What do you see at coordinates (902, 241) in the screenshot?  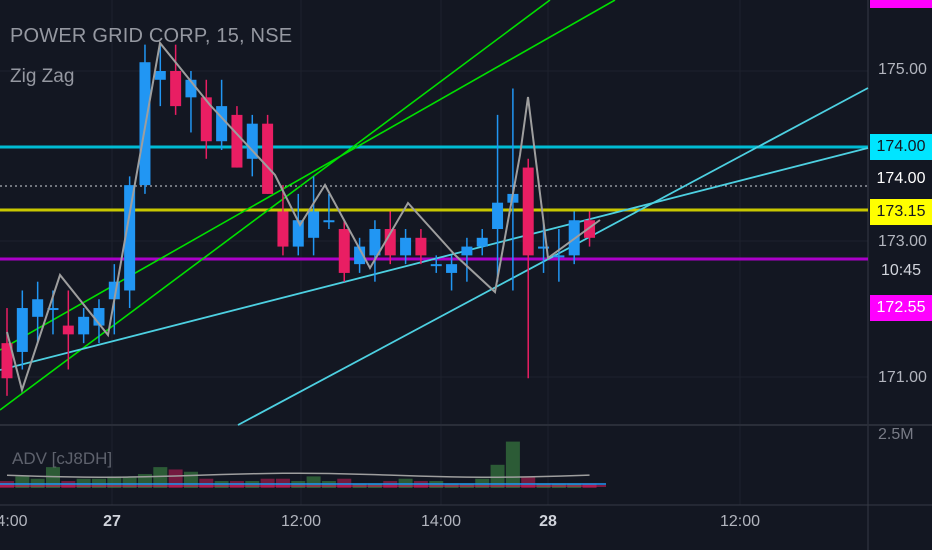 I see `price-label-173: 173.00` at bounding box center [902, 241].